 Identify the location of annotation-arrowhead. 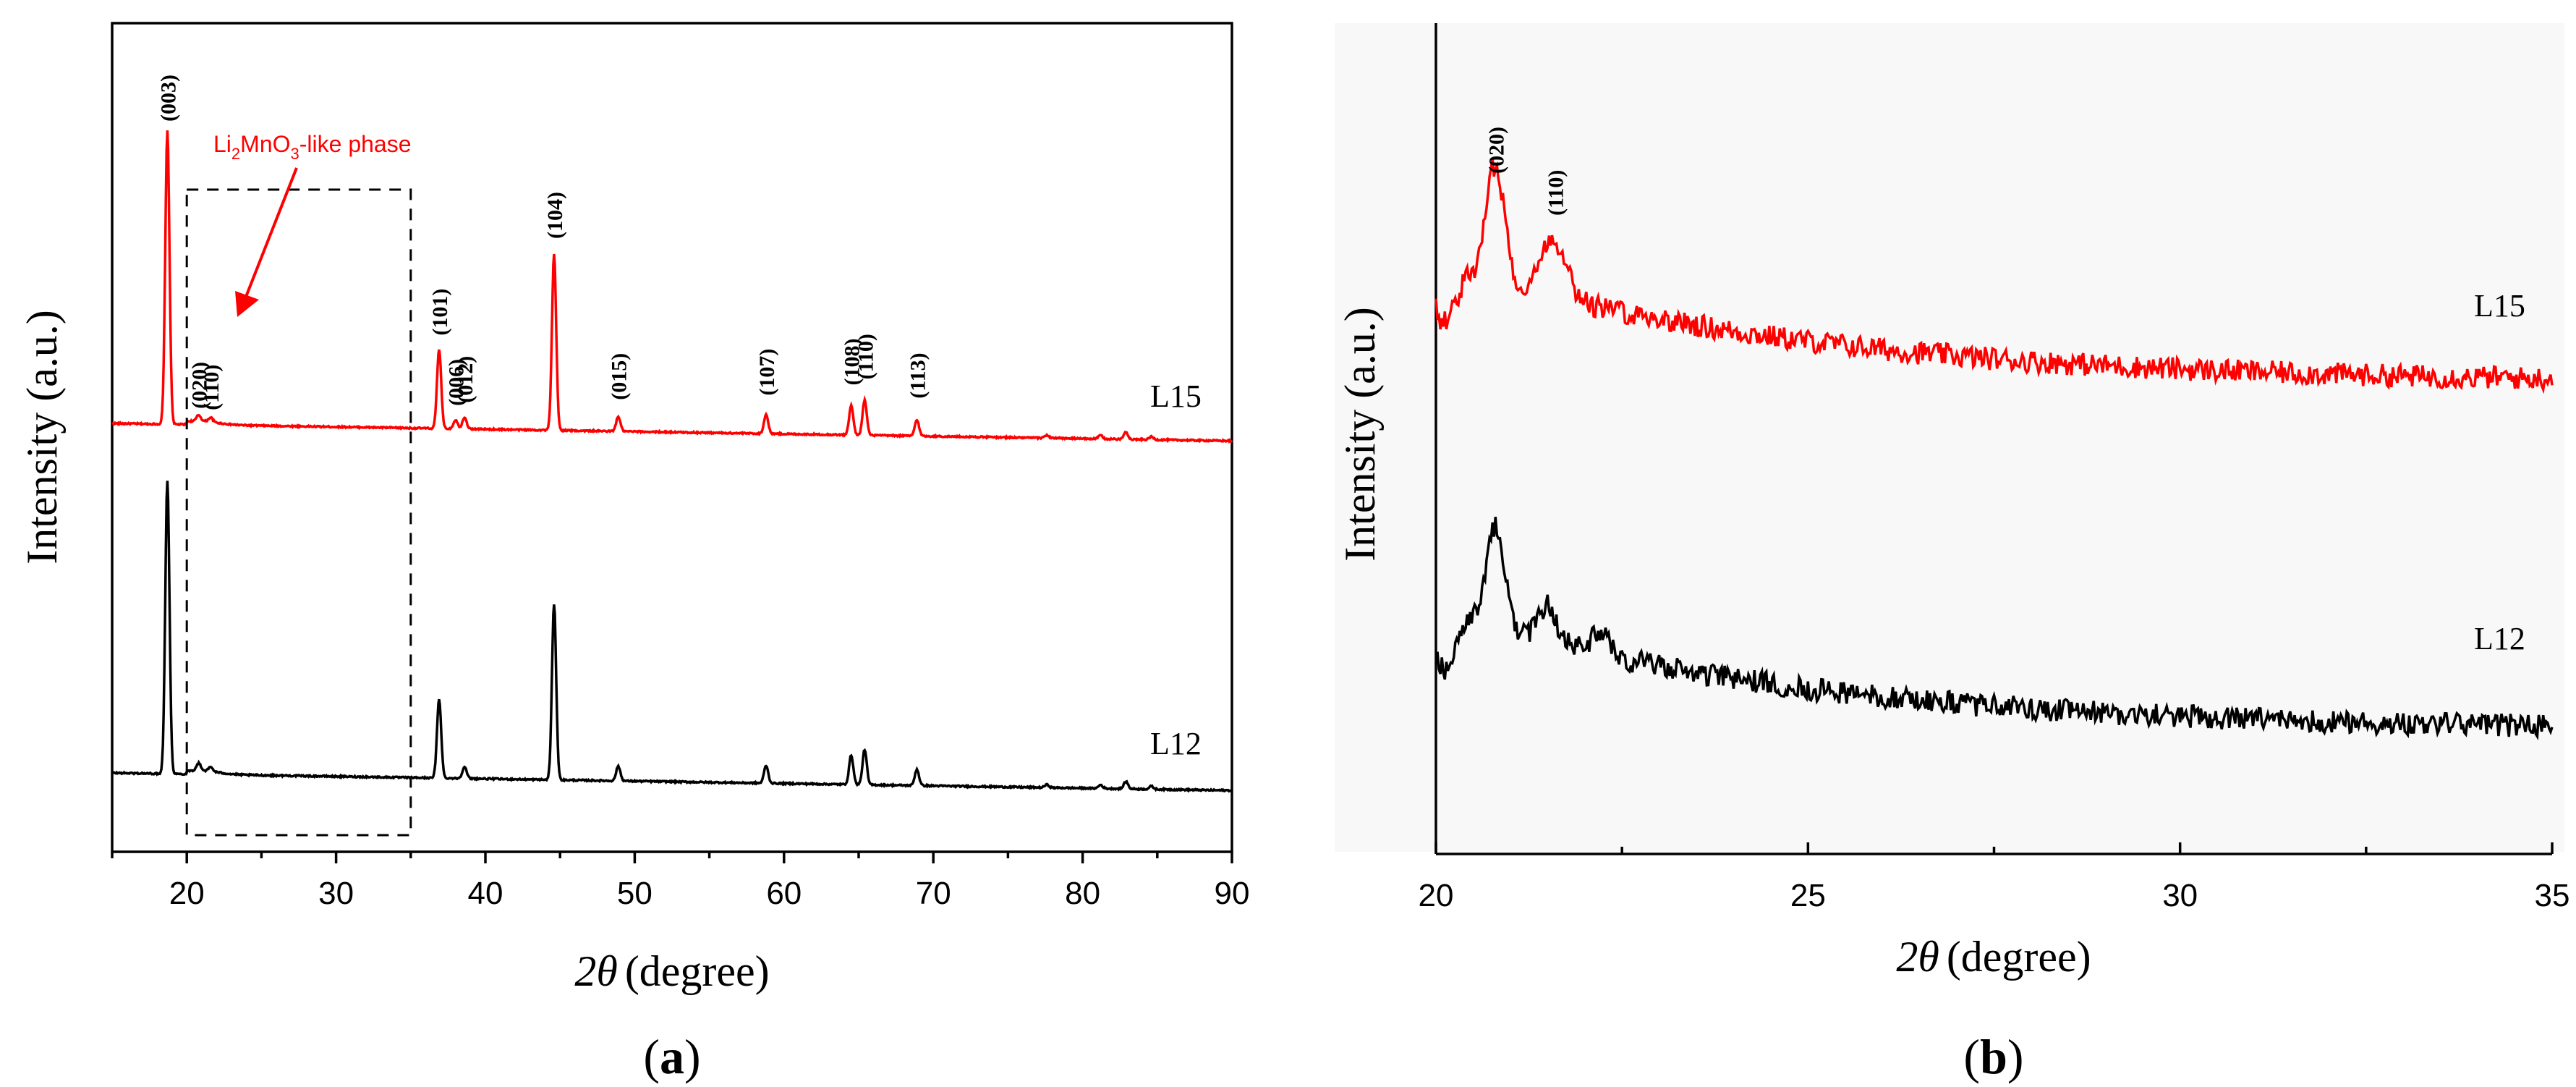
(247, 304).